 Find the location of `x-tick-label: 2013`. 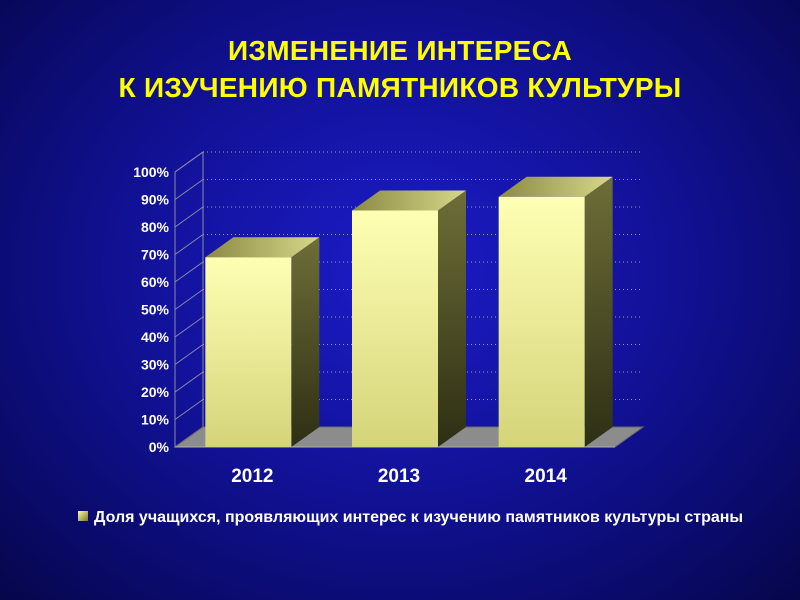

x-tick-label: 2013 is located at coordinates (399, 476).